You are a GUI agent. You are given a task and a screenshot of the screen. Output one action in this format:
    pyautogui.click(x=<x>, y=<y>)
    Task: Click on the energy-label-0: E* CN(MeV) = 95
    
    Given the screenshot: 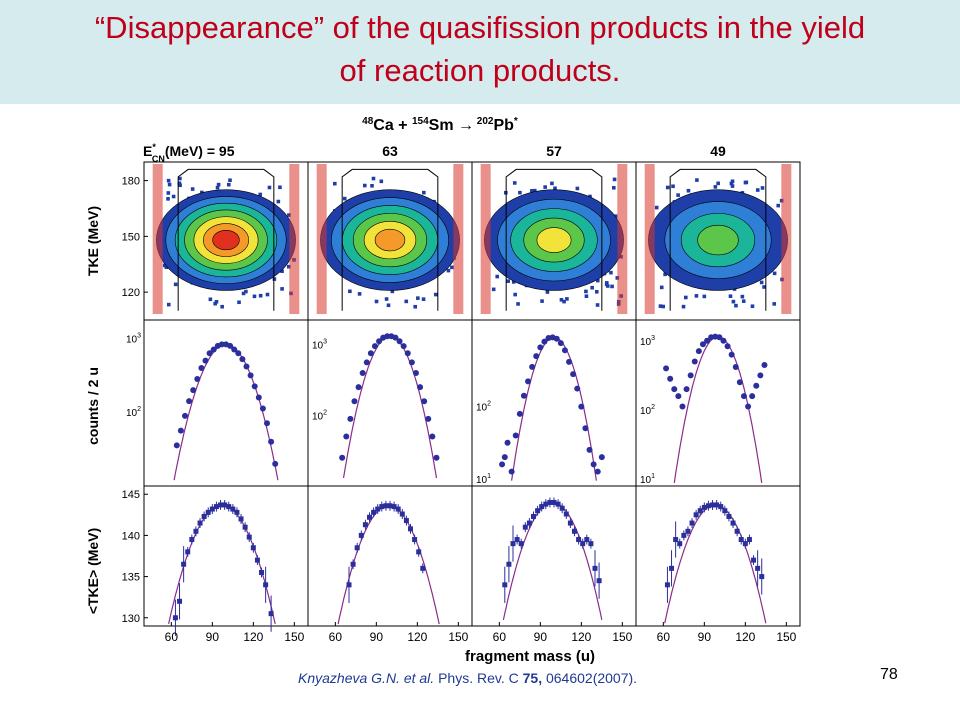 What is the action you would take?
    pyautogui.click(x=189, y=153)
    